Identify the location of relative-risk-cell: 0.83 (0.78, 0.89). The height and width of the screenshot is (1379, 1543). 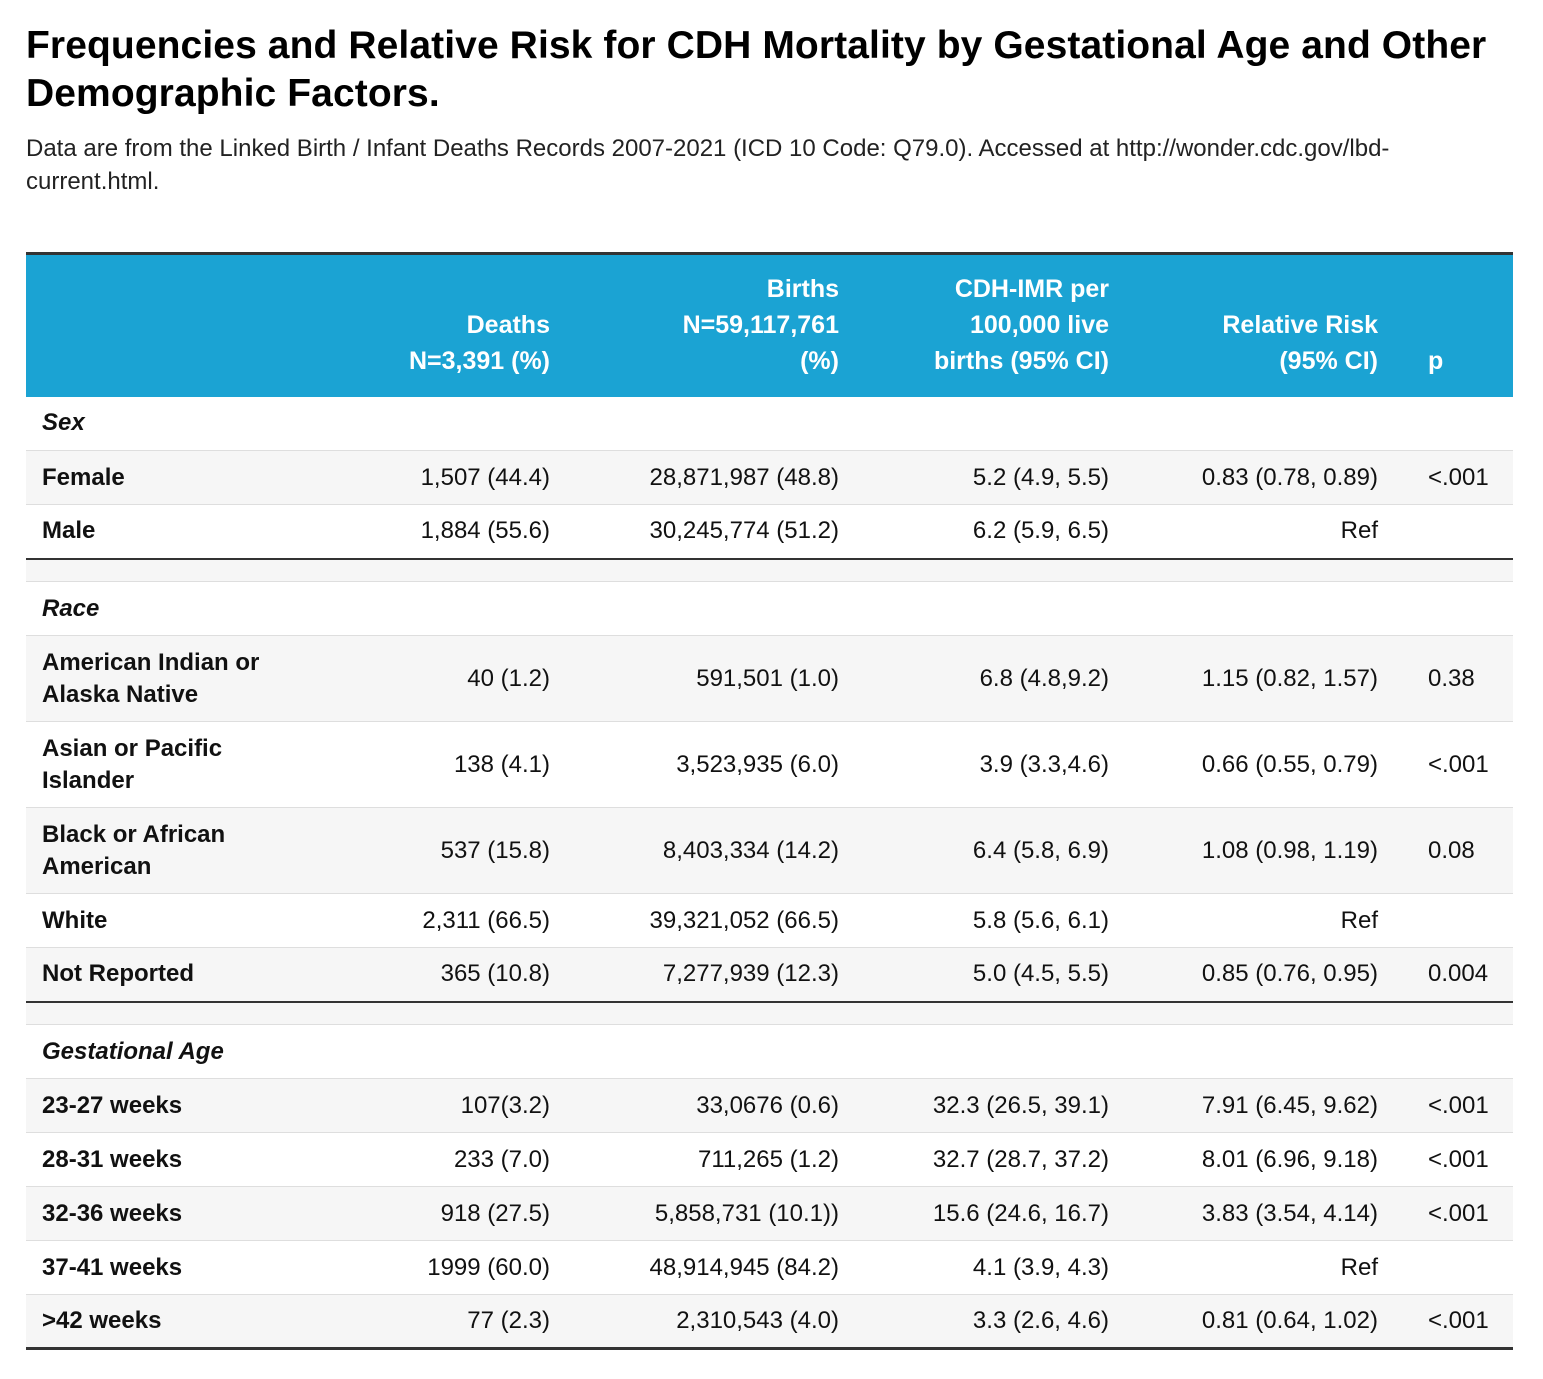
(1289, 477).